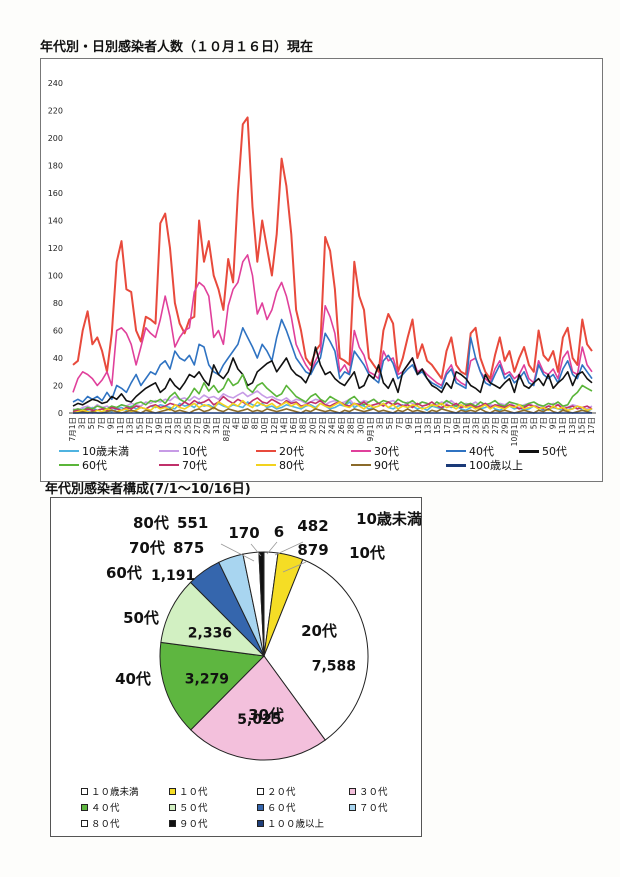 The width and height of the screenshot is (620, 877). I want to click on pie-legend-label: ５０代, so click(193, 808).